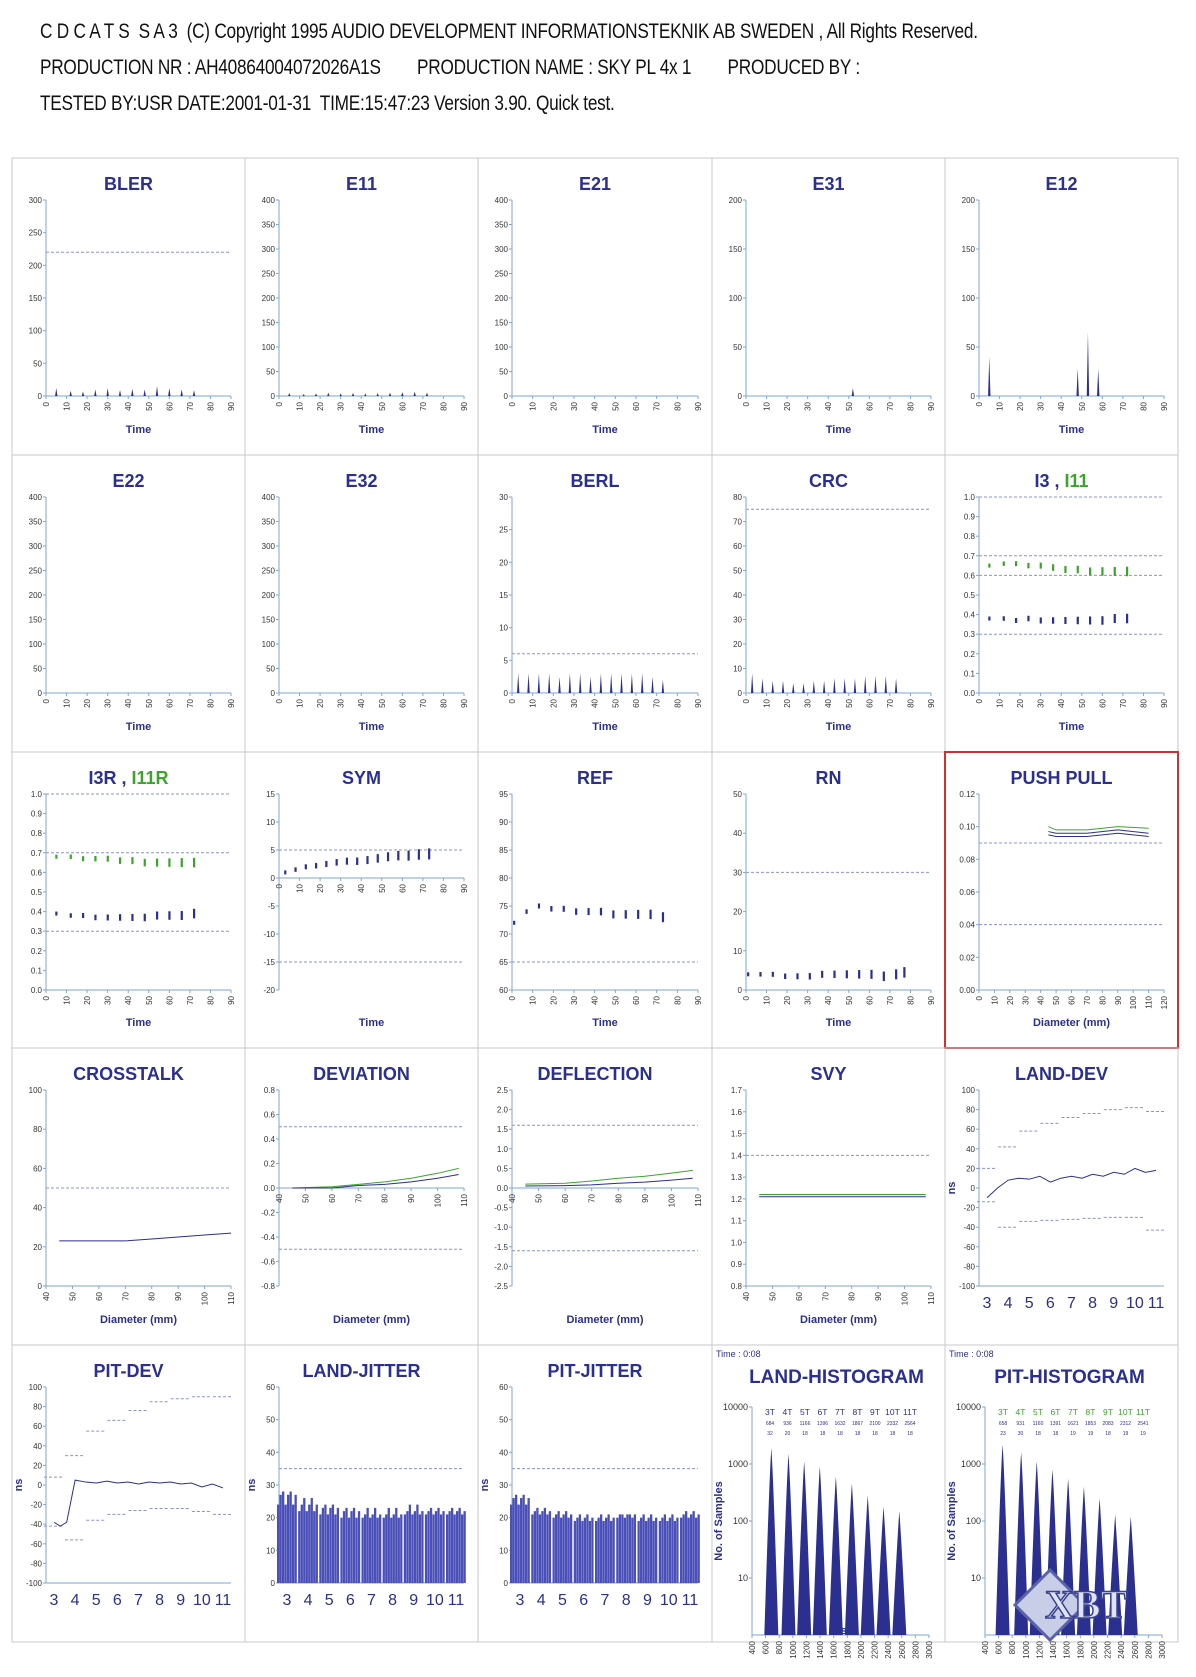  Describe the element at coordinates (970, 673) in the screenshot. I see `y-tick-label: 0.1` at that location.